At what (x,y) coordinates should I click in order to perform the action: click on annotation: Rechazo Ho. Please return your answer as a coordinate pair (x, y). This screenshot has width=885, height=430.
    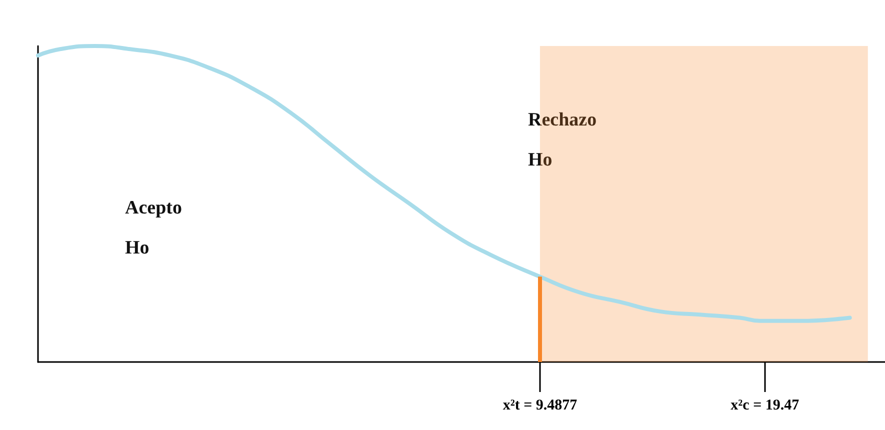
    Looking at the image, I should click on (562, 140).